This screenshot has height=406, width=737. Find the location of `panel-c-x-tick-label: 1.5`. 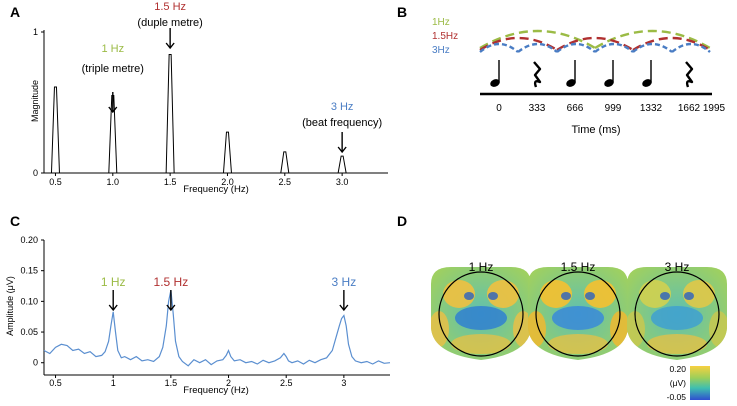

panel-c-x-tick-label: 1.5 is located at coordinates (171, 383).